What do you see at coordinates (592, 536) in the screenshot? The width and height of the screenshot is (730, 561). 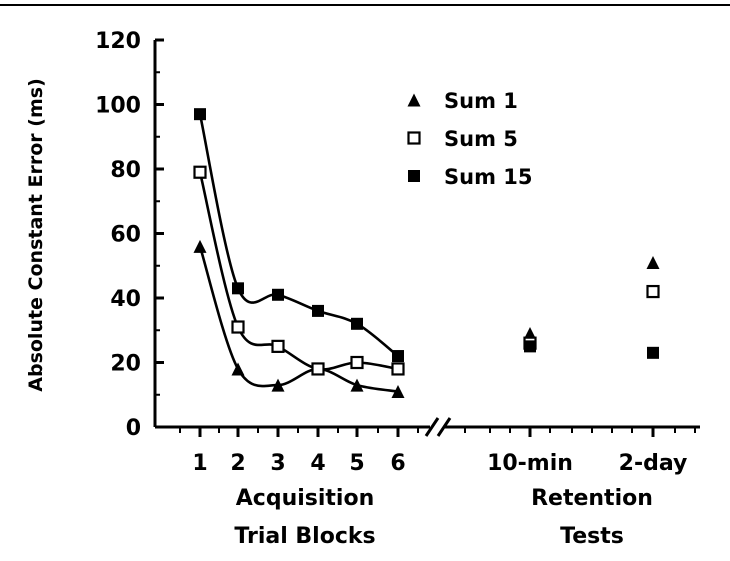 I see `retention-title-line-2: Tests` at bounding box center [592, 536].